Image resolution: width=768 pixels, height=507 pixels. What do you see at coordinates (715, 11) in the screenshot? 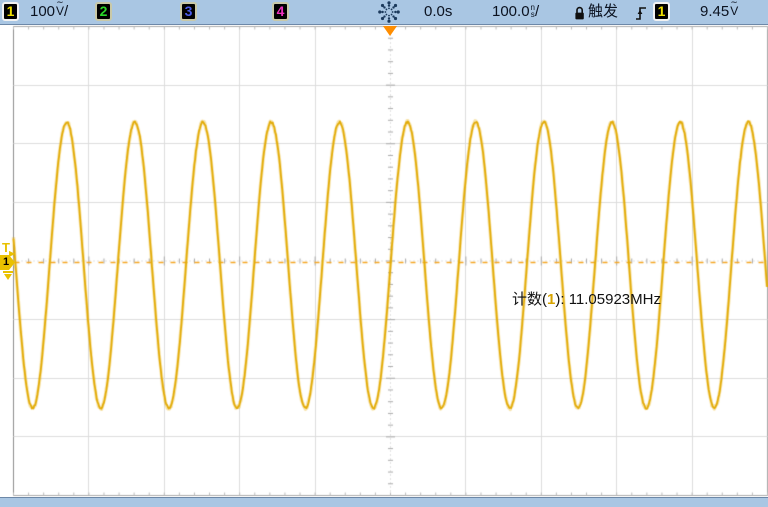
I see `trigger-level-value: 9.45` at bounding box center [715, 11].